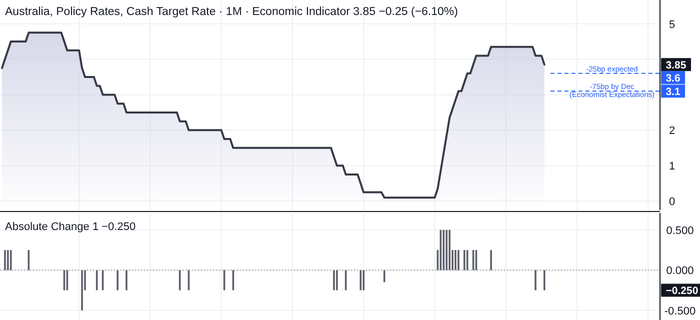 The width and height of the screenshot is (700, 320). I want to click on y-tick-label: 2, so click(672, 131).